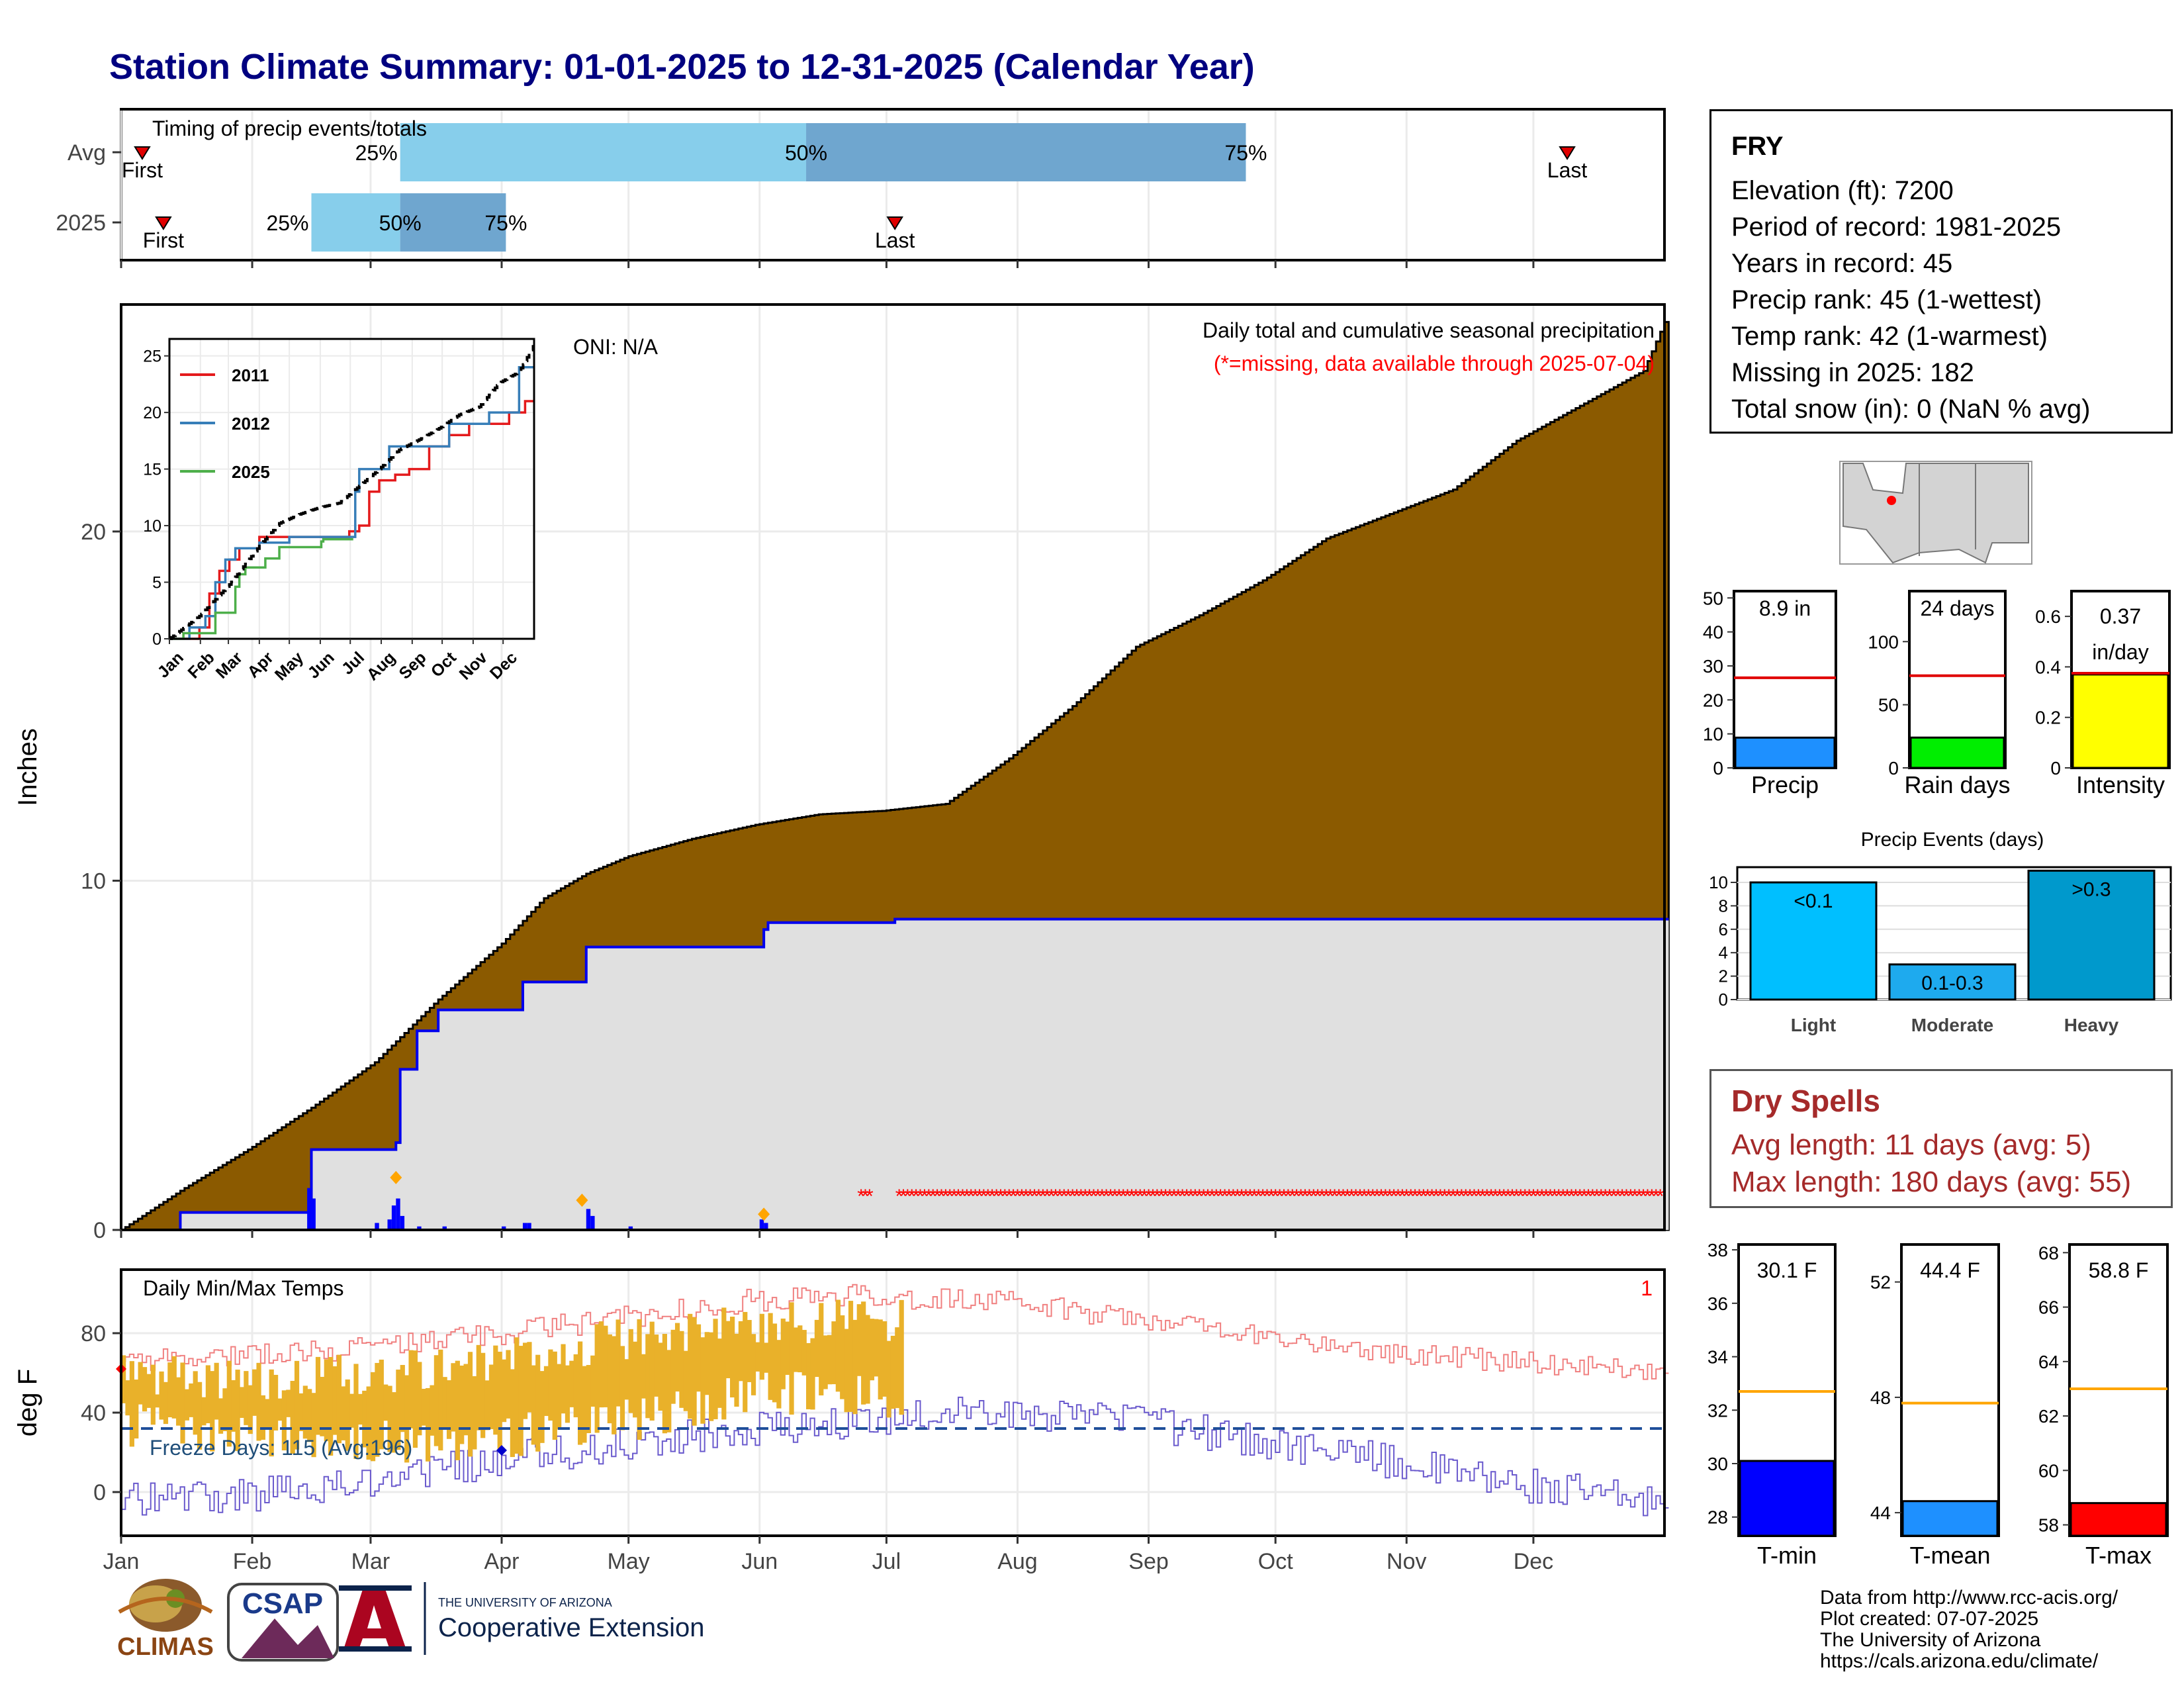  Describe the element at coordinates (1026, 152) in the screenshot. I see `timing-bar-q50-q75` at that location.